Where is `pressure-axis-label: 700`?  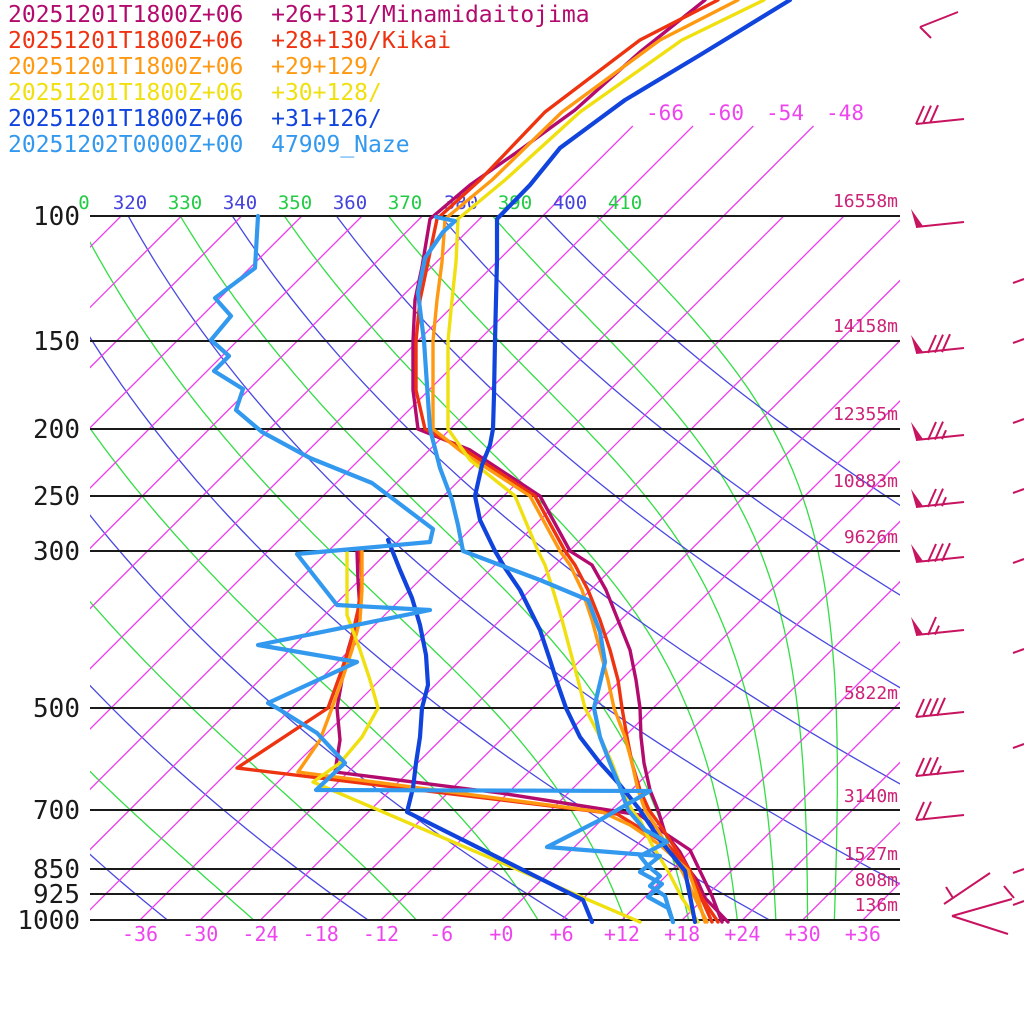
pressure-axis-label: 700 is located at coordinates (56, 811).